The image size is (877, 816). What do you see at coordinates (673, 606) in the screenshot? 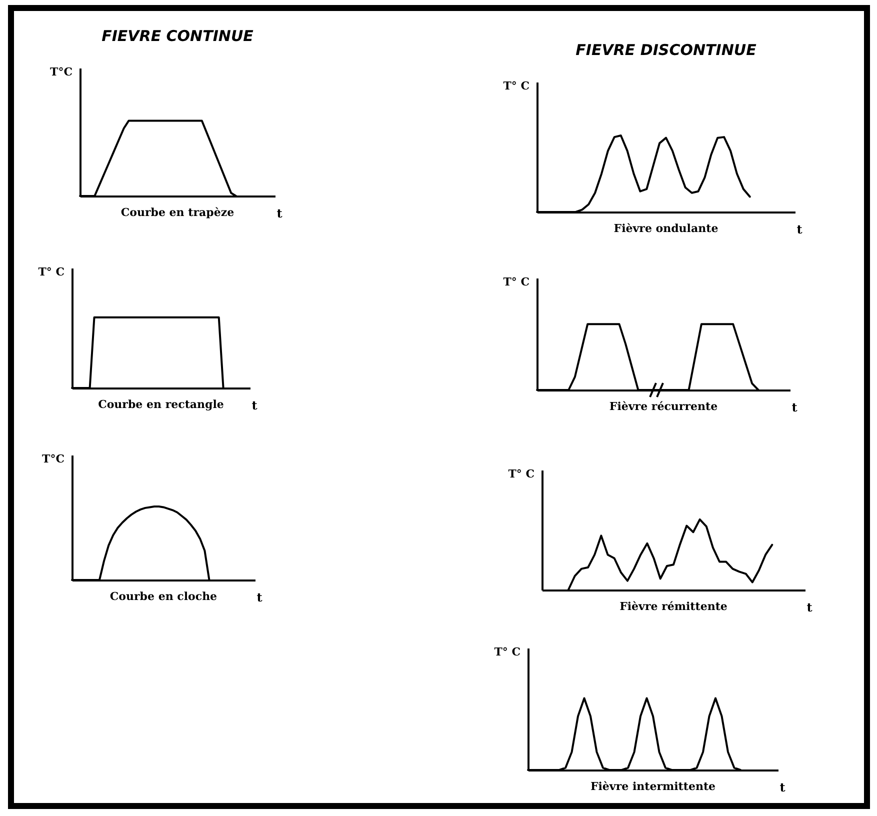
I see `text: Fièvre rémittente` at bounding box center [673, 606].